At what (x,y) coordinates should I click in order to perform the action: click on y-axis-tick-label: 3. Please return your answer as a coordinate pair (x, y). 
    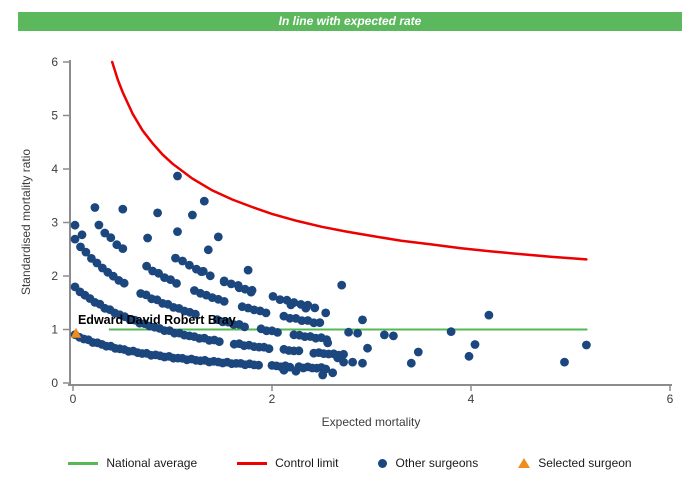
    Looking at the image, I should click on (54, 223).